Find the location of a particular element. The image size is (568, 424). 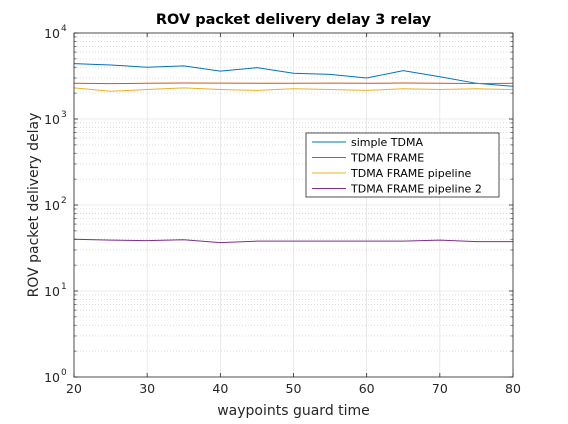

x-tick-label: 80 is located at coordinates (513, 388).